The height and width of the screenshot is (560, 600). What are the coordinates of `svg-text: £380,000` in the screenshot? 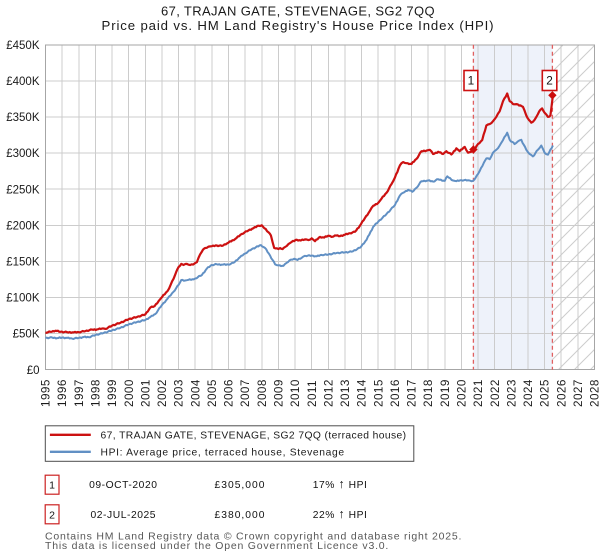 It's located at (240, 515).